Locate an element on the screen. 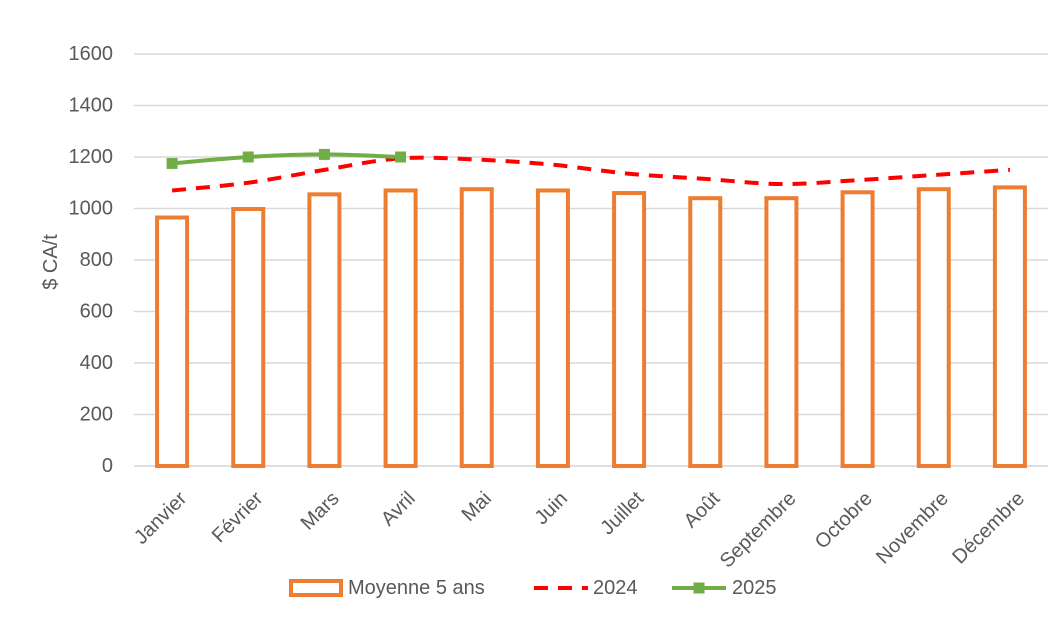 Image resolution: width=1063 pixels, height=620 pixels. legend-label-moyenne-5-ans: Moyenne 5 ans is located at coordinates (416, 588).